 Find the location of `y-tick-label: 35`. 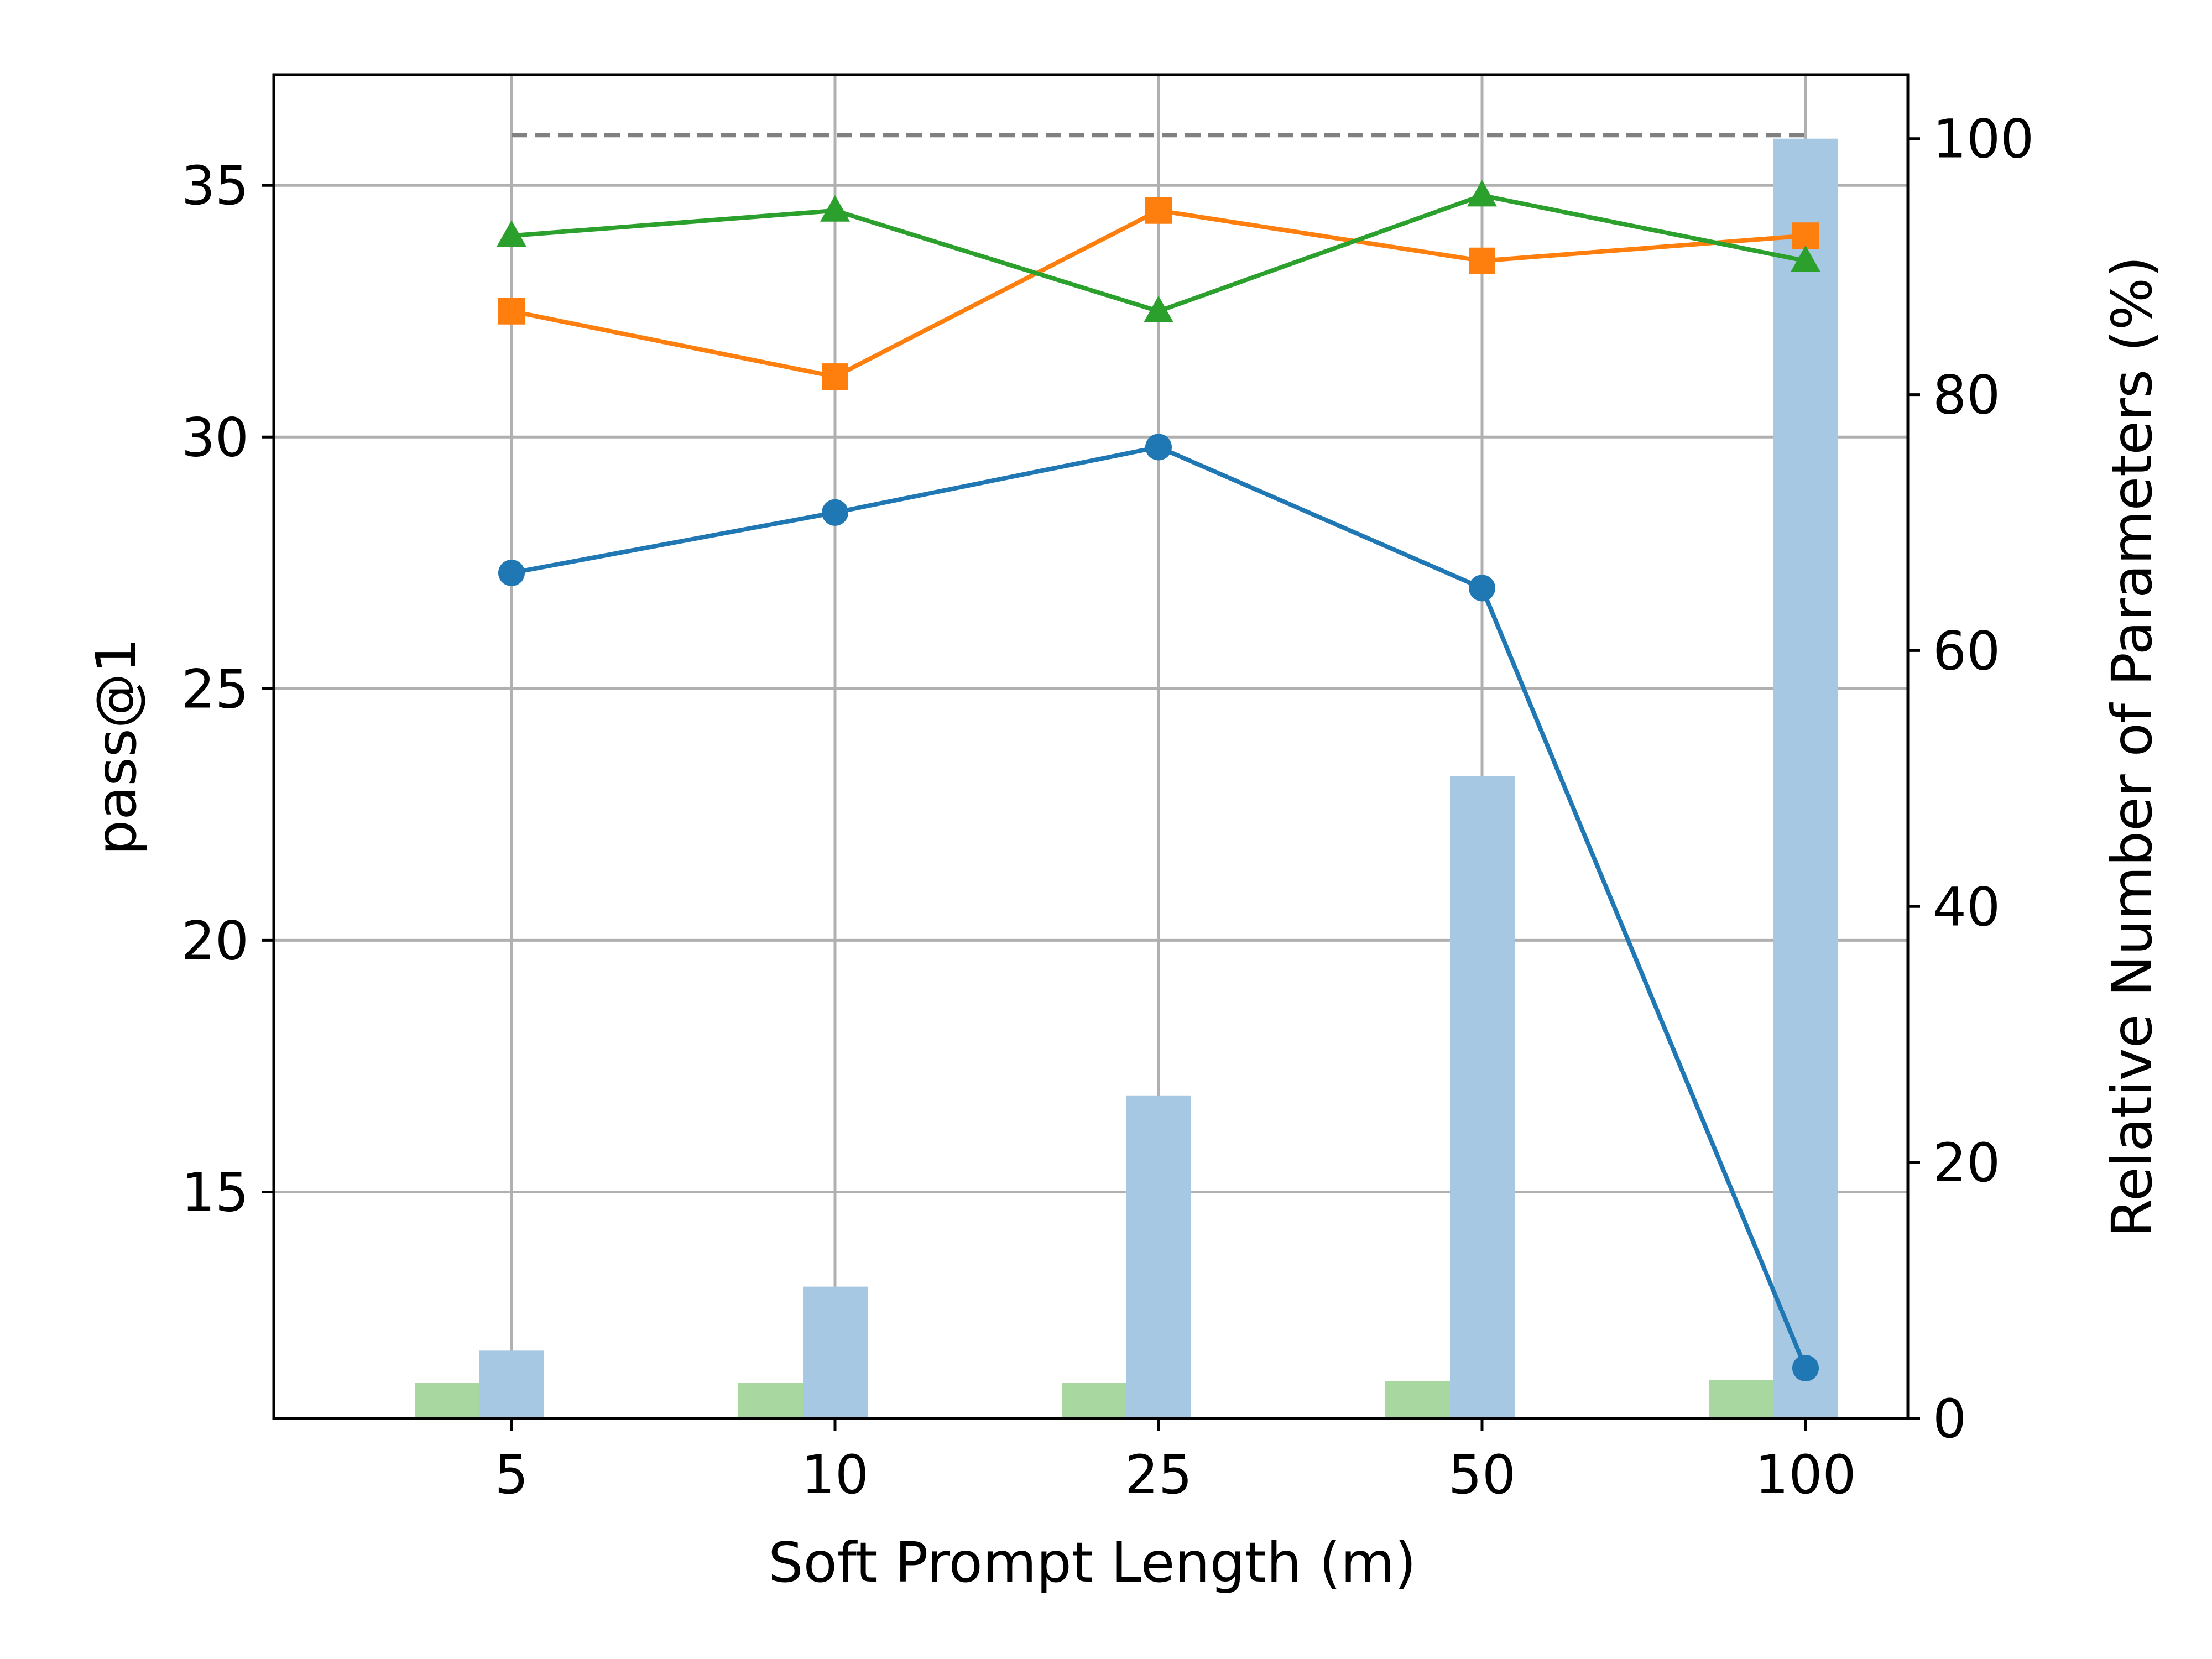

y-tick-label: 35 is located at coordinates (215, 186).